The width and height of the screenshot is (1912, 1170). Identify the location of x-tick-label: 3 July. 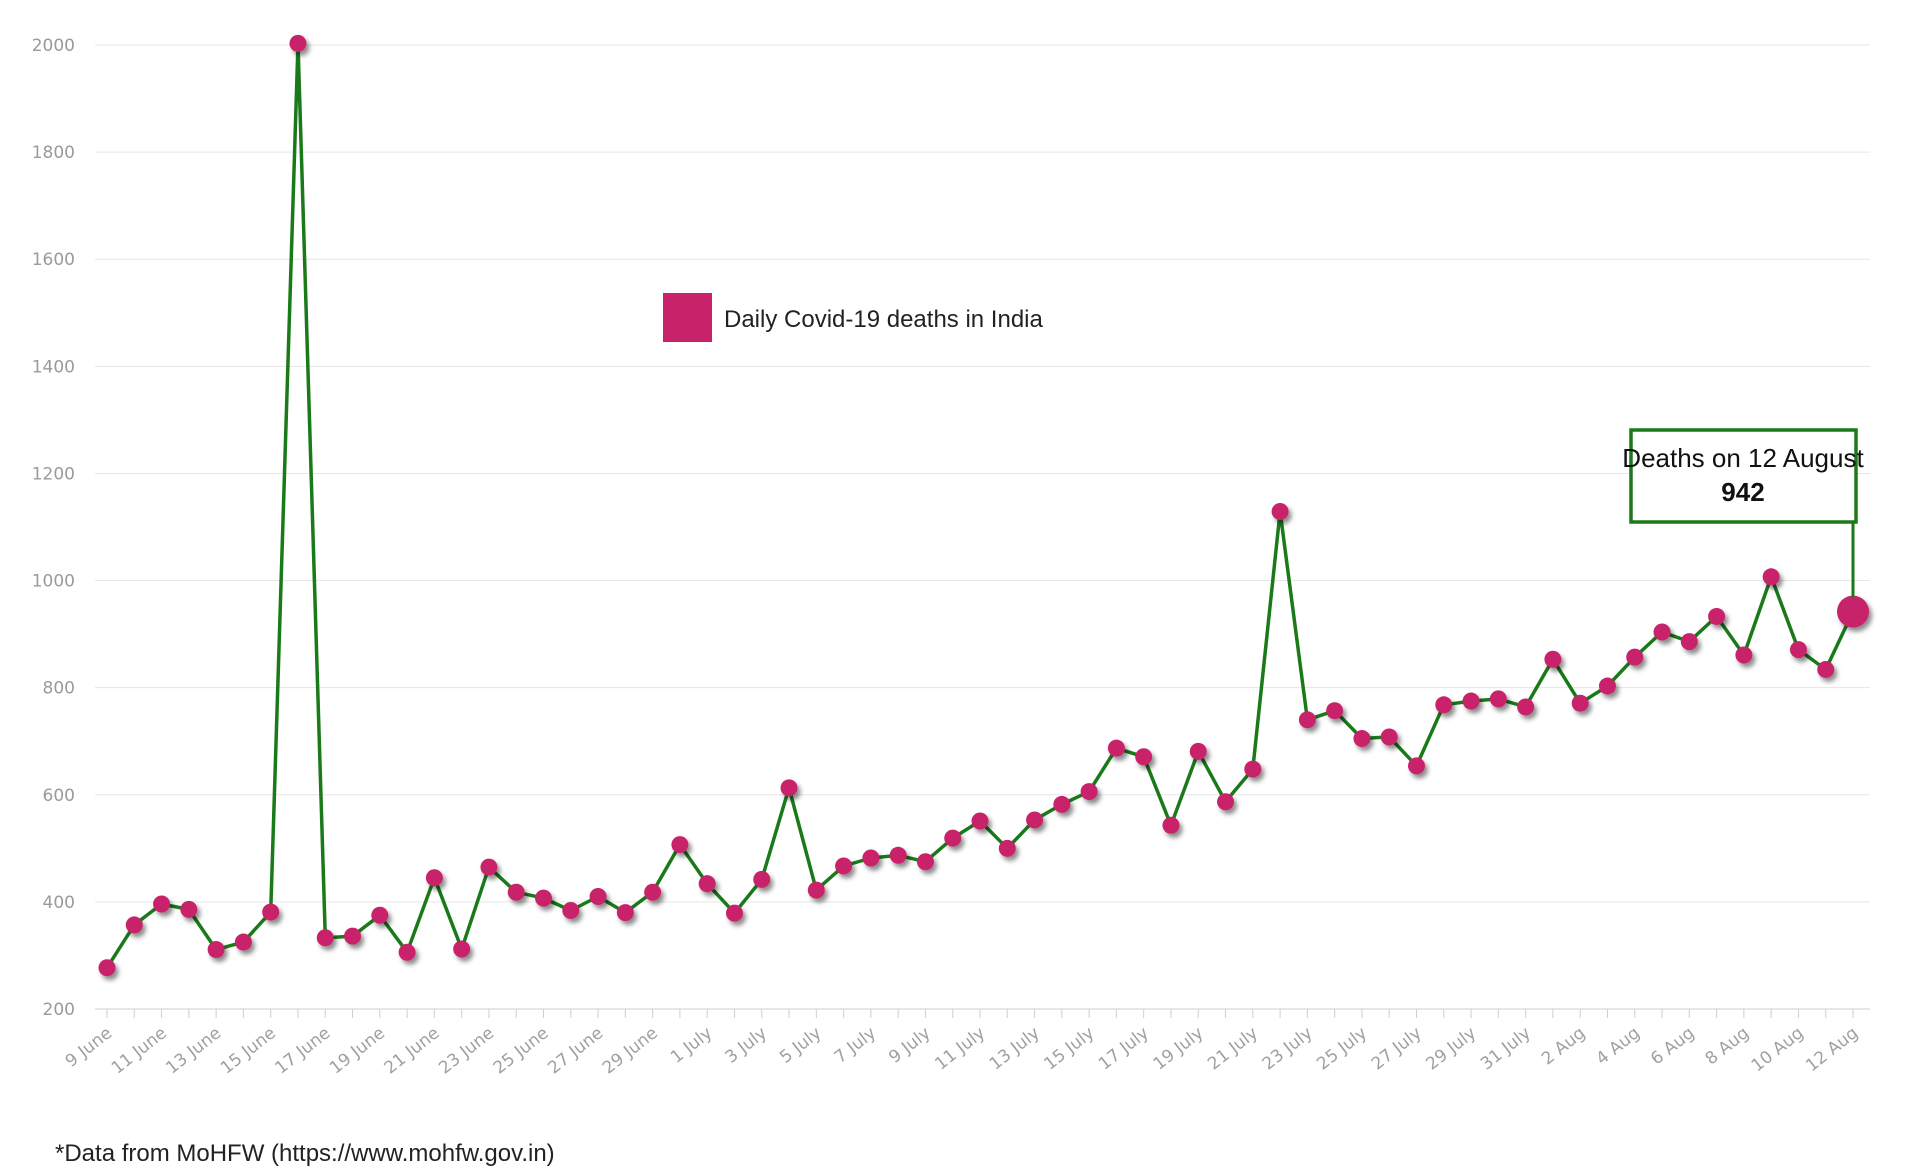
(746, 1045).